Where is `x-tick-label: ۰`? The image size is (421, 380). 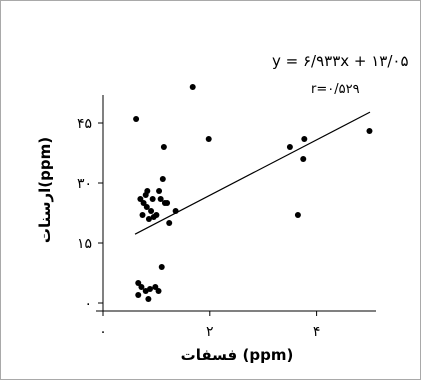
x-tick-label: ۰ is located at coordinates (103, 332).